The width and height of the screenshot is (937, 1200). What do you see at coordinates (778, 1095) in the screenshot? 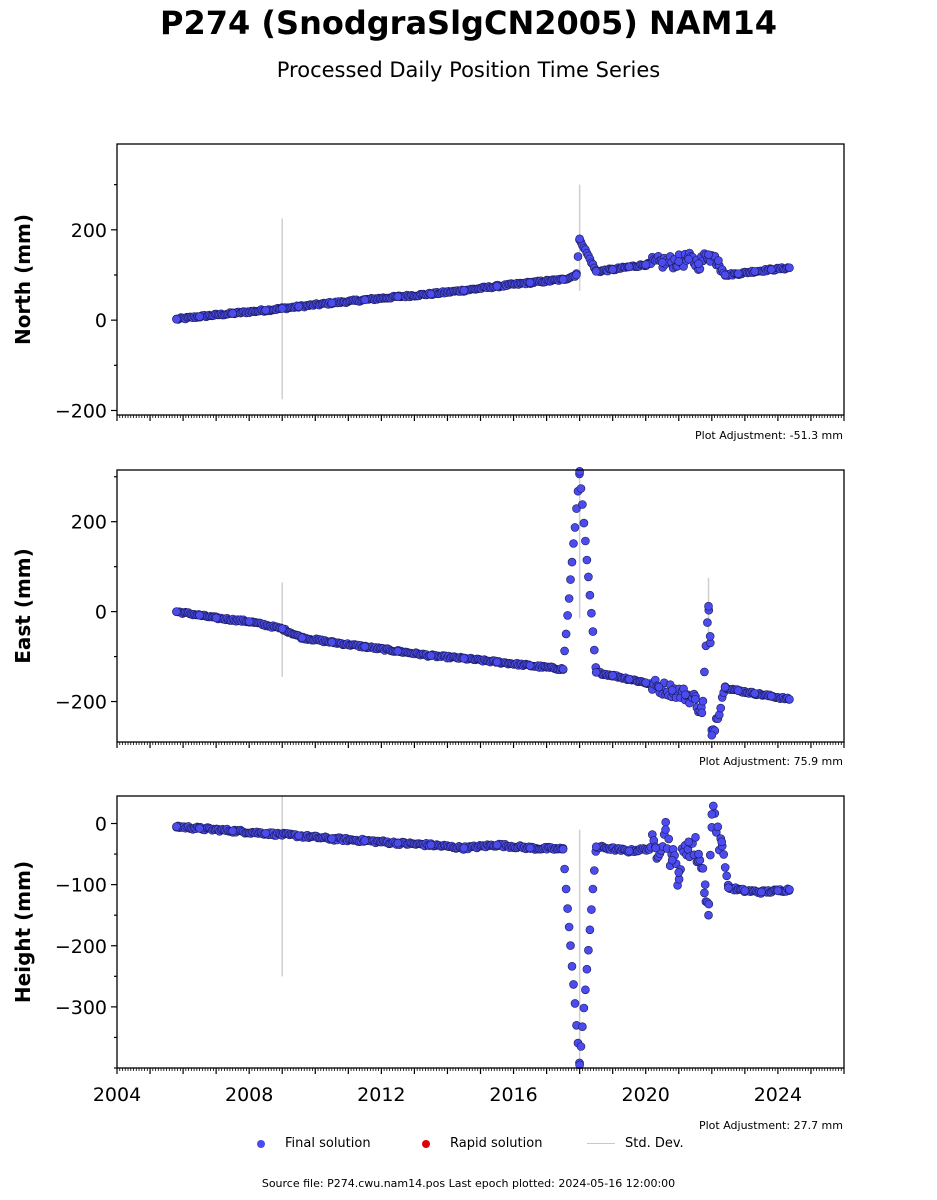
I see `x-tick-label-5: 2024` at bounding box center [778, 1095].